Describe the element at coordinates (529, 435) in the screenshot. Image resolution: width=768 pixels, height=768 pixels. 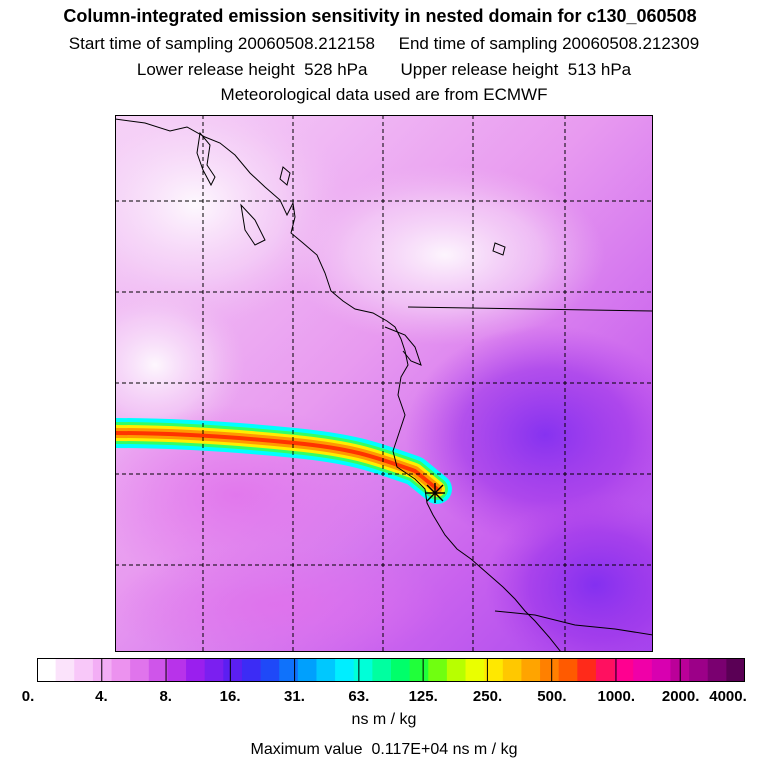
I see `dark-region-east` at that location.